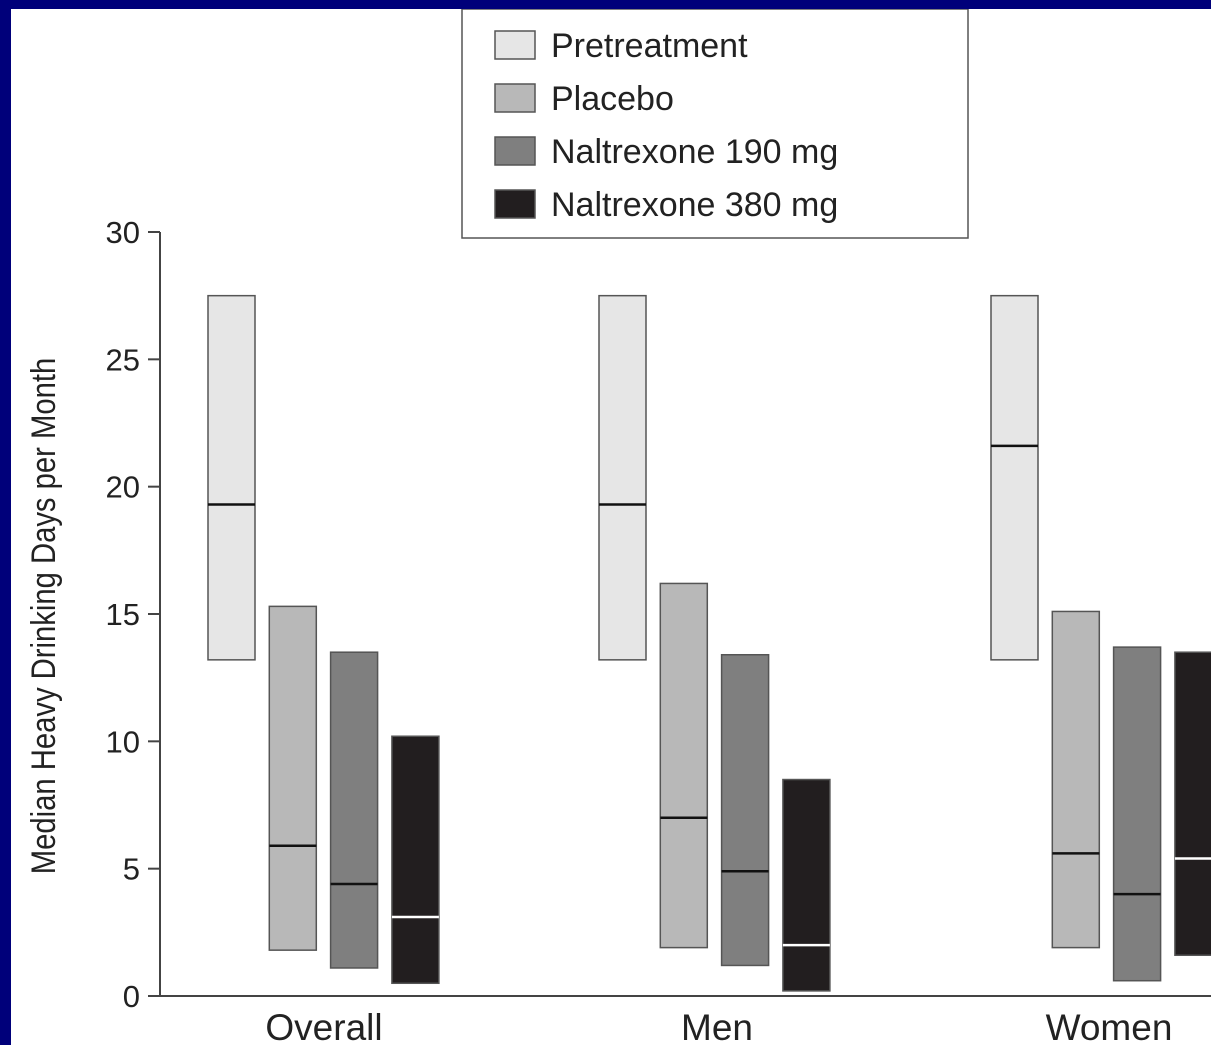 The width and height of the screenshot is (1211, 1045). What do you see at coordinates (123, 232) in the screenshot?
I see `y-tick-label: 30` at bounding box center [123, 232].